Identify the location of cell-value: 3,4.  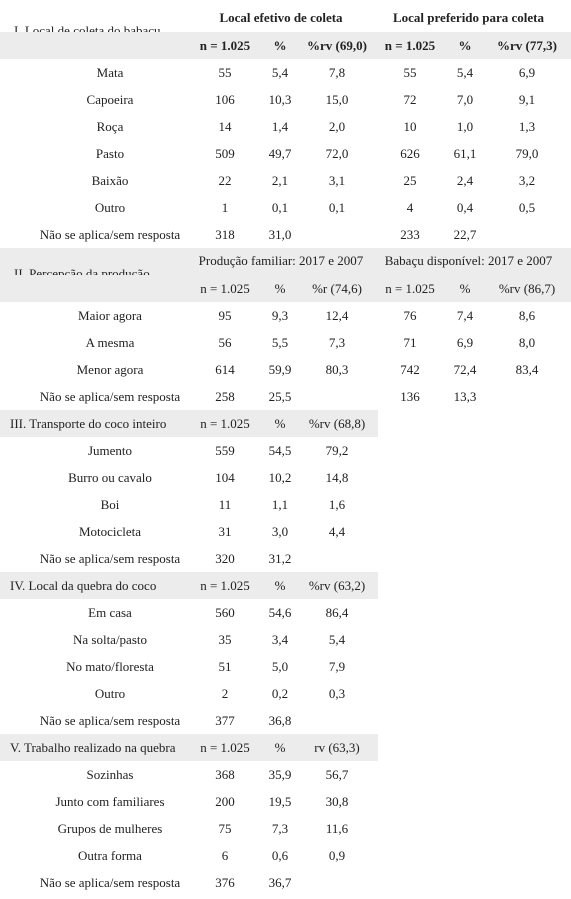
(280, 639).